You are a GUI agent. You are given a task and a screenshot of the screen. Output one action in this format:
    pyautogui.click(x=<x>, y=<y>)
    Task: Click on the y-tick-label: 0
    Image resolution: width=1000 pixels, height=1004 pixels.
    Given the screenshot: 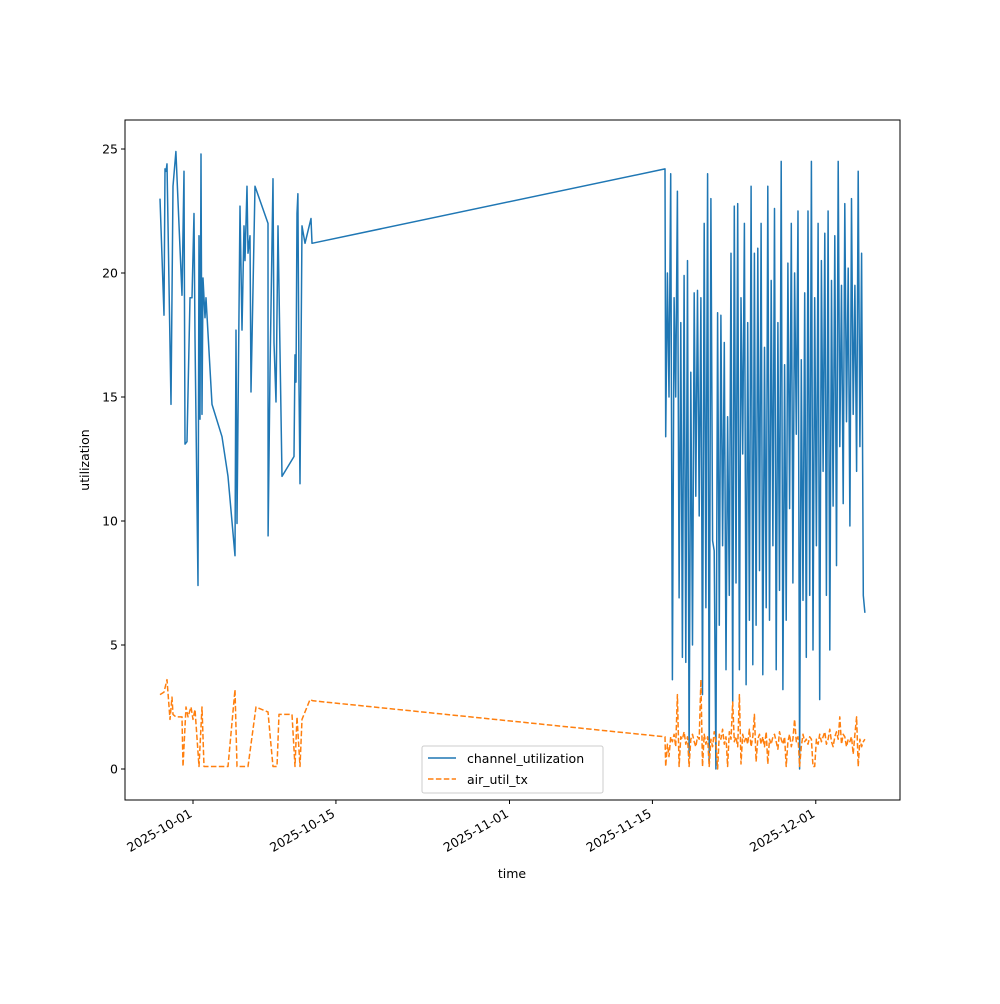 What is the action you would take?
    pyautogui.click(x=114, y=769)
    